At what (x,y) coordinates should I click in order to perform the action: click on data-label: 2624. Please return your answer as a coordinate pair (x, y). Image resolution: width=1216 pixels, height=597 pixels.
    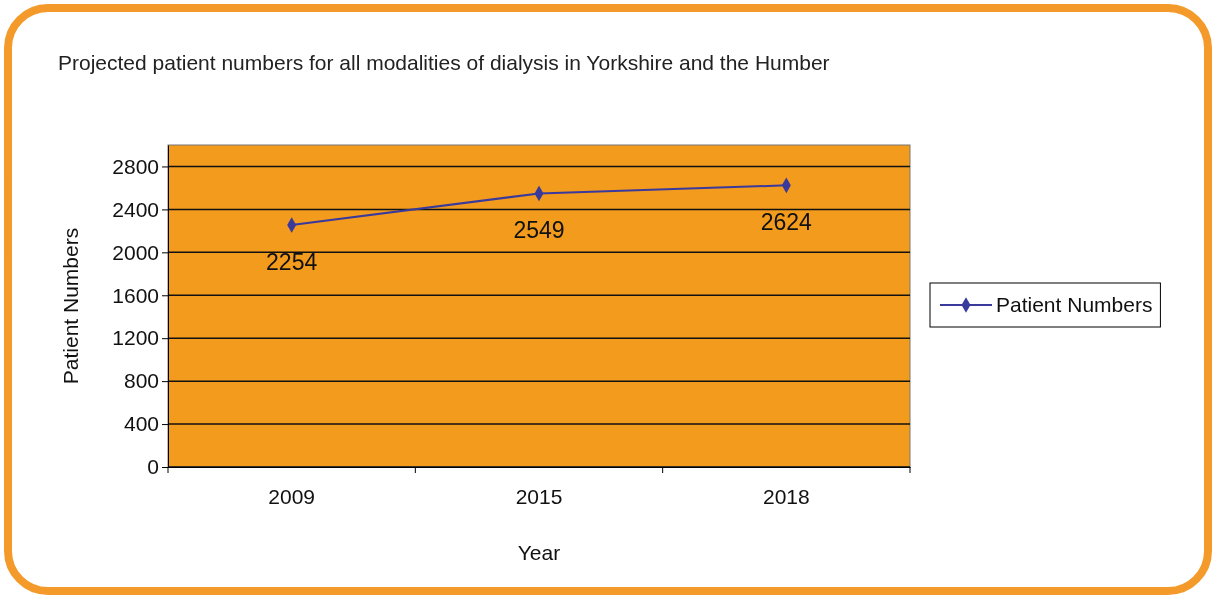
    Looking at the image, I should click on (786, 222).